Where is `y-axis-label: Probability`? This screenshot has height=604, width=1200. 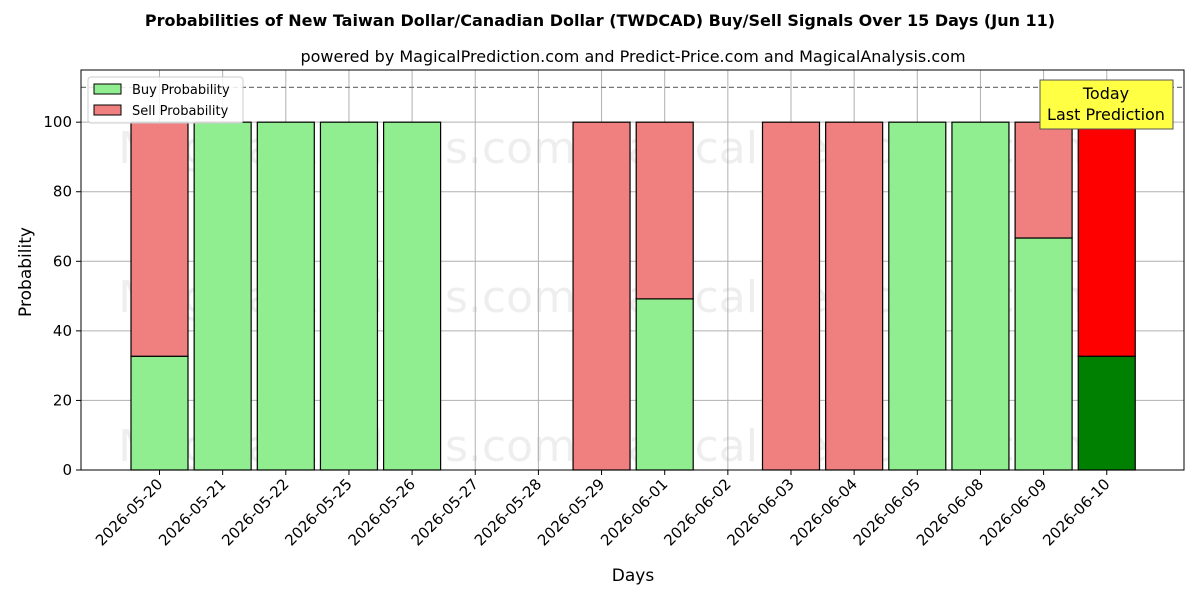
y-axis-label: Probability is located at coordinates (26, 272).